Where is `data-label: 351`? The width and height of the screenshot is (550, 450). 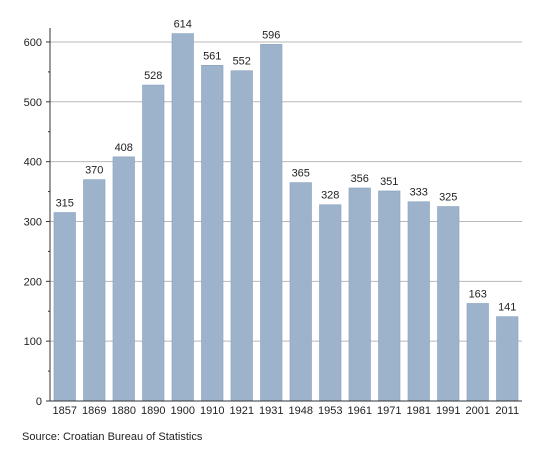
data-label: 351 is located at coordinates (389, 182).